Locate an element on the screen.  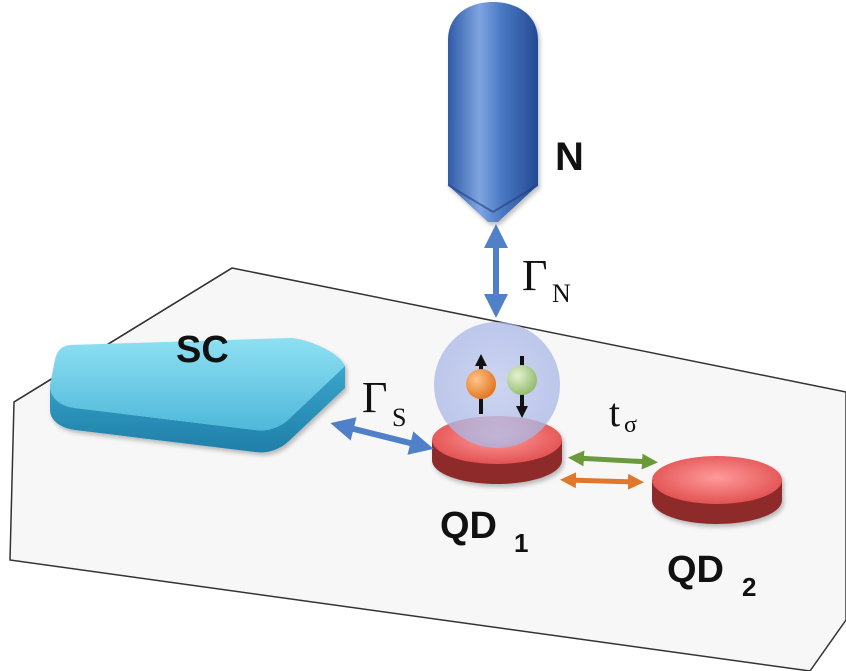
t-sigma-subscript: σ is located at coordinates (630, 425).